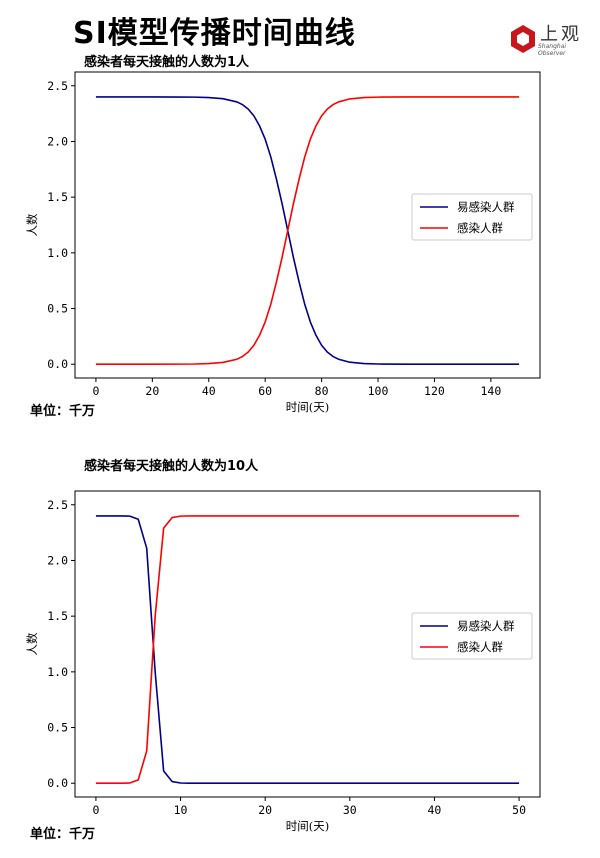 This screenshot has height=858, width=600. What do you see at coordinates (63, 411) in the screenshot?
I see `chart1-unit: 单位：千万` at bounding box center [63, 411].